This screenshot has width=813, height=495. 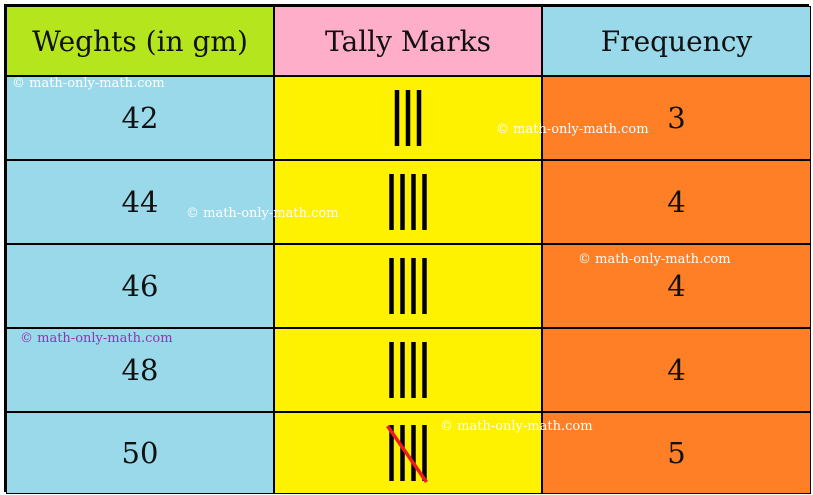 What do you see at coordinates (140, 453) in the screenshot?
I see `weight-cell: 50` at bounding box center [140, 453].